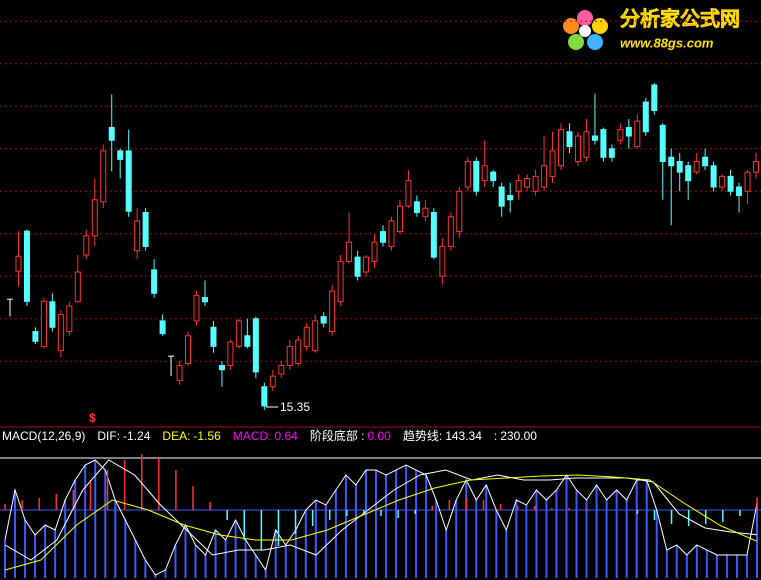 The width and height of the screenshot is (761, 580). I want to click on series-name: 阶段底部 :, so click(337, 436).